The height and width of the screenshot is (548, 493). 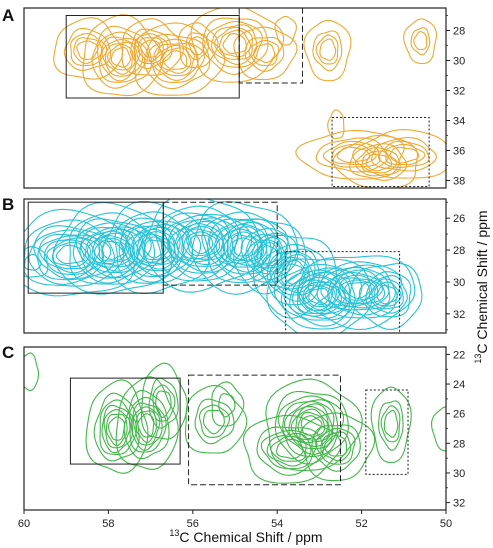 What do you see at coordinates (459, 152) in the screenshot?
I see `y-tick-label: 36` at bounding box center [459, 152].